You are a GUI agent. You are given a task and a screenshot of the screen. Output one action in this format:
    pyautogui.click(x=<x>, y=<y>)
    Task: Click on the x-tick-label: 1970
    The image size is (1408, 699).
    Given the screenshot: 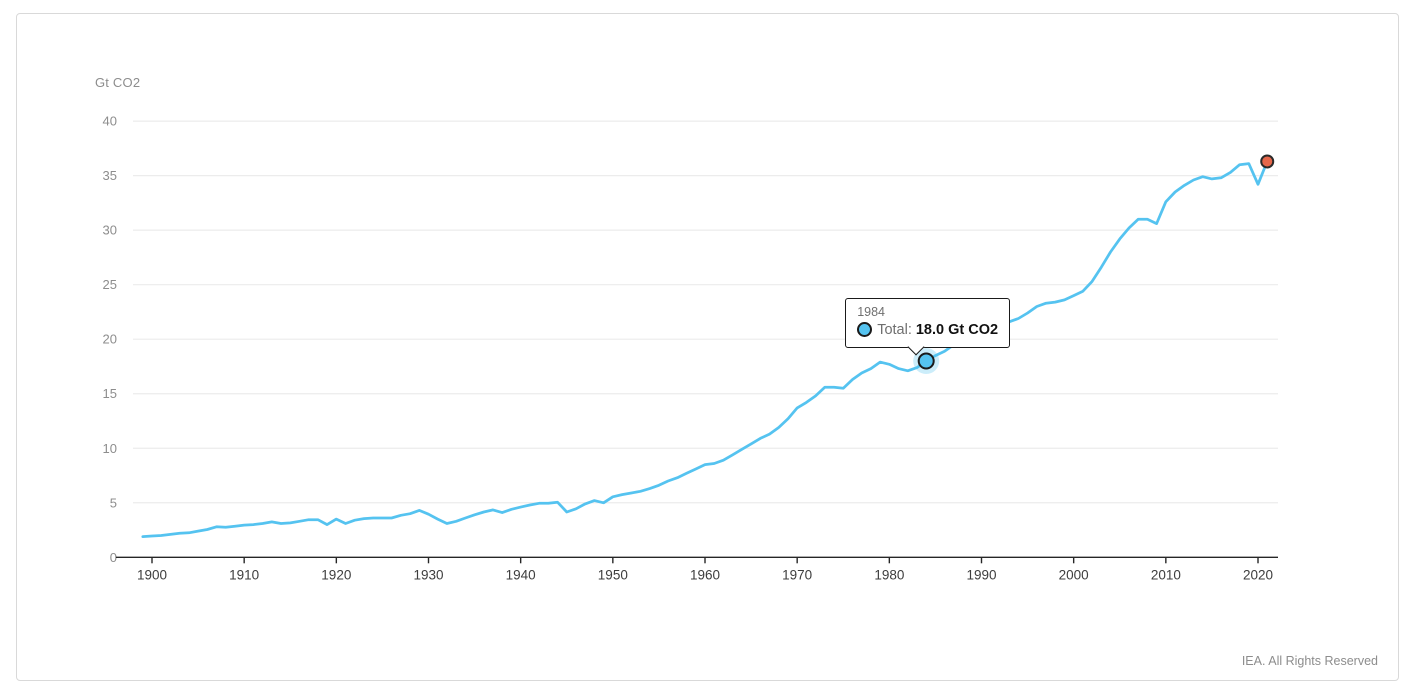 What is the action you would take?
    pyautogui.click(x=797, y=574)
    